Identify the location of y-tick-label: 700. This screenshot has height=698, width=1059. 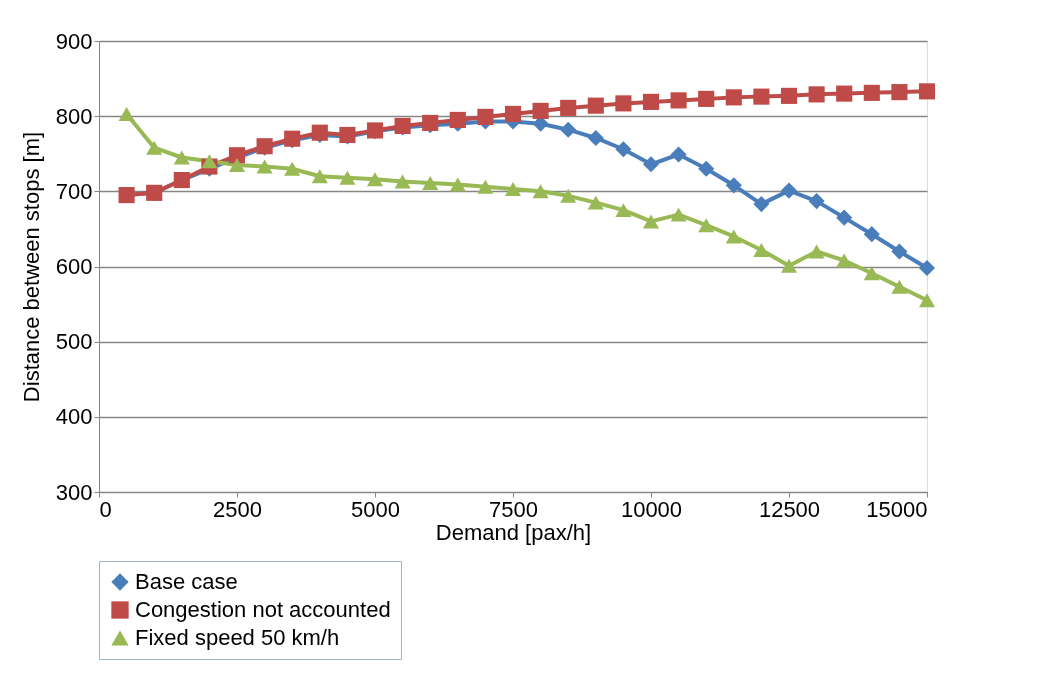
(74, 191).